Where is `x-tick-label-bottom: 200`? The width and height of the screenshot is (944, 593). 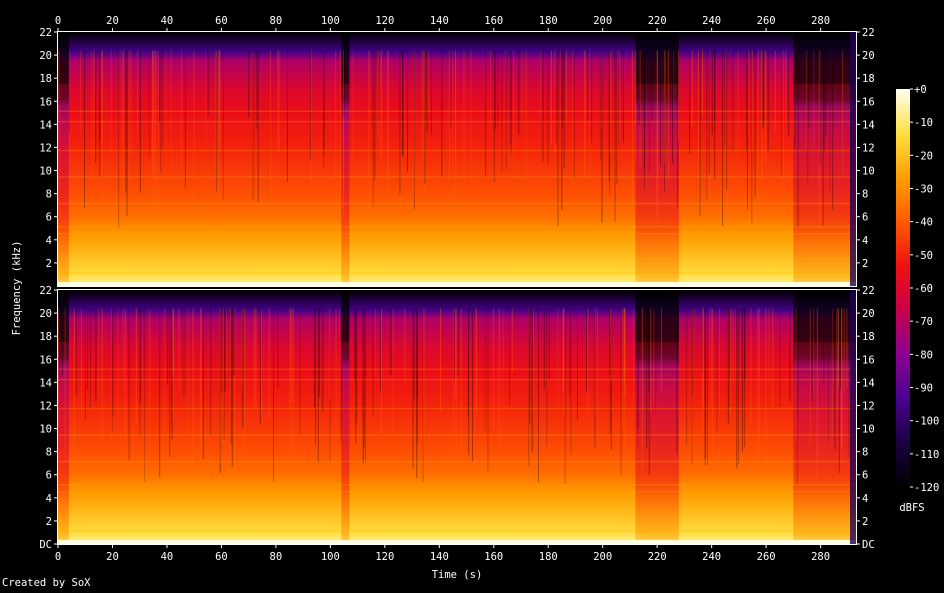
x-tick-label-bottom: 200 is located at coordinates (602, 557).